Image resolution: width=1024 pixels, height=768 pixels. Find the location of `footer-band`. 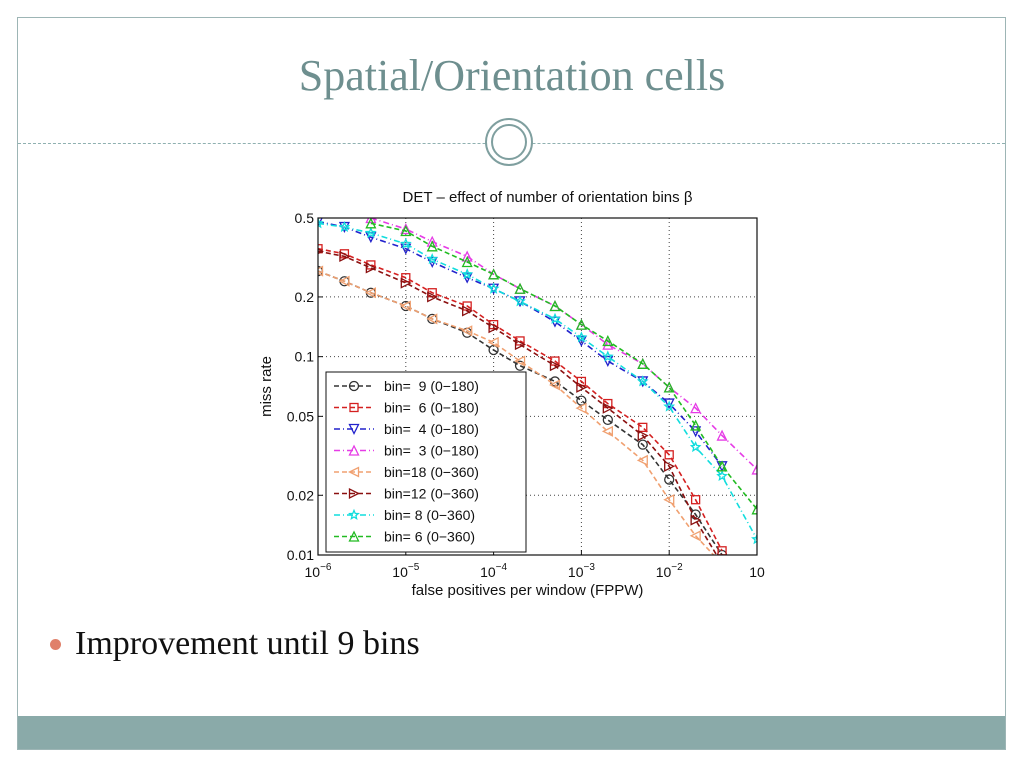

footer-band is located at coordinates (511, 732).